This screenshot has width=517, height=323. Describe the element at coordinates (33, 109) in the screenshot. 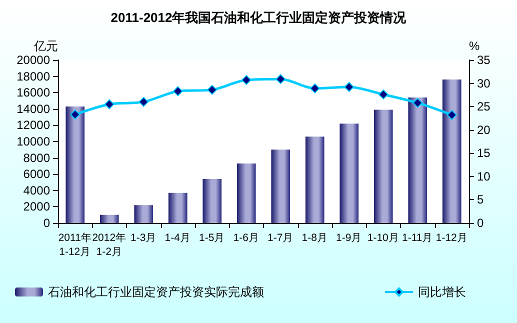

I see `y-tick-label: 14000` at that location.